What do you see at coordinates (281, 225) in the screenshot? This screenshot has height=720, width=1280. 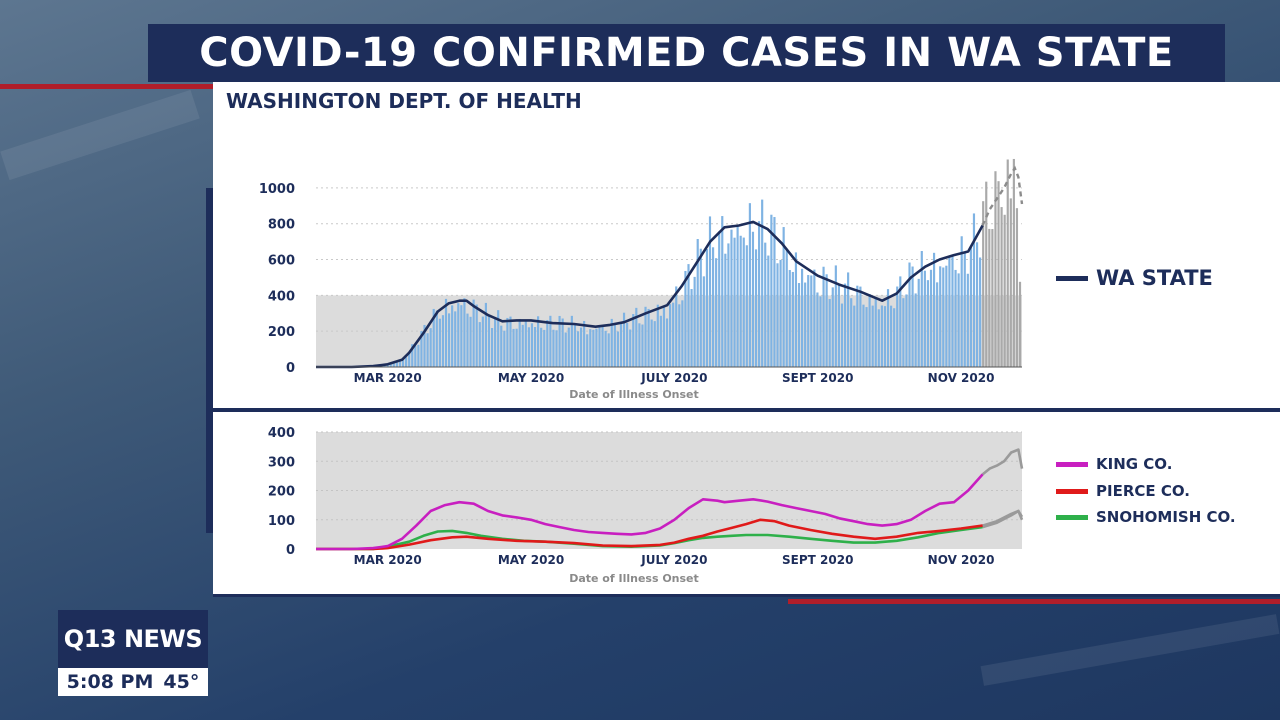 I see `y-tick-label: 800` at bounding box center [281, 225].